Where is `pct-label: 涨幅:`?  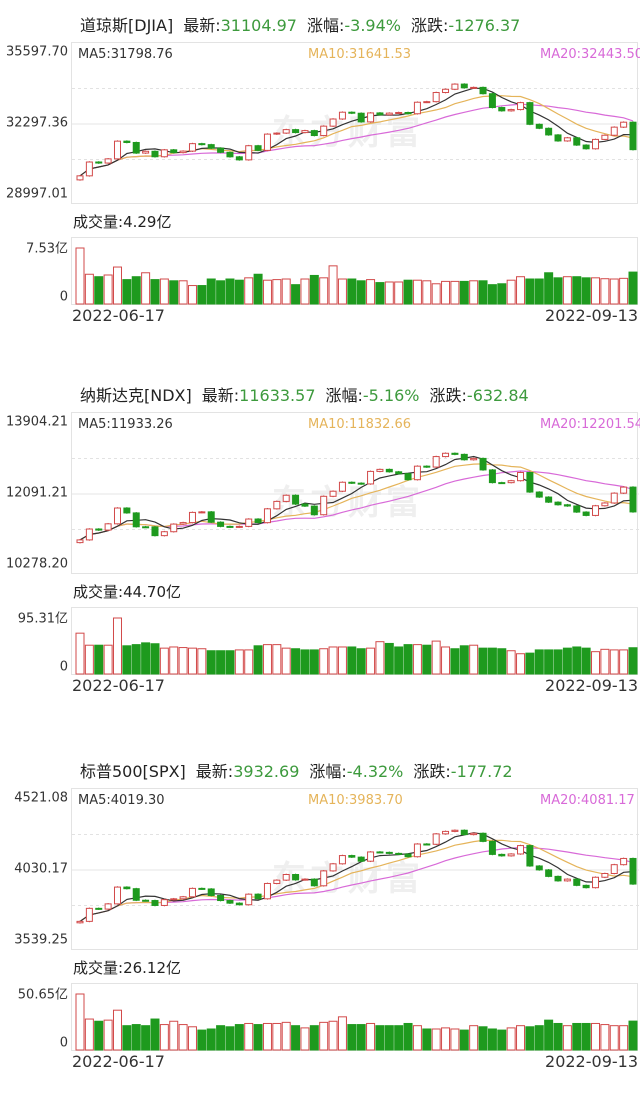
pct-label: 涨幅: is located at coordinates (344, 395).